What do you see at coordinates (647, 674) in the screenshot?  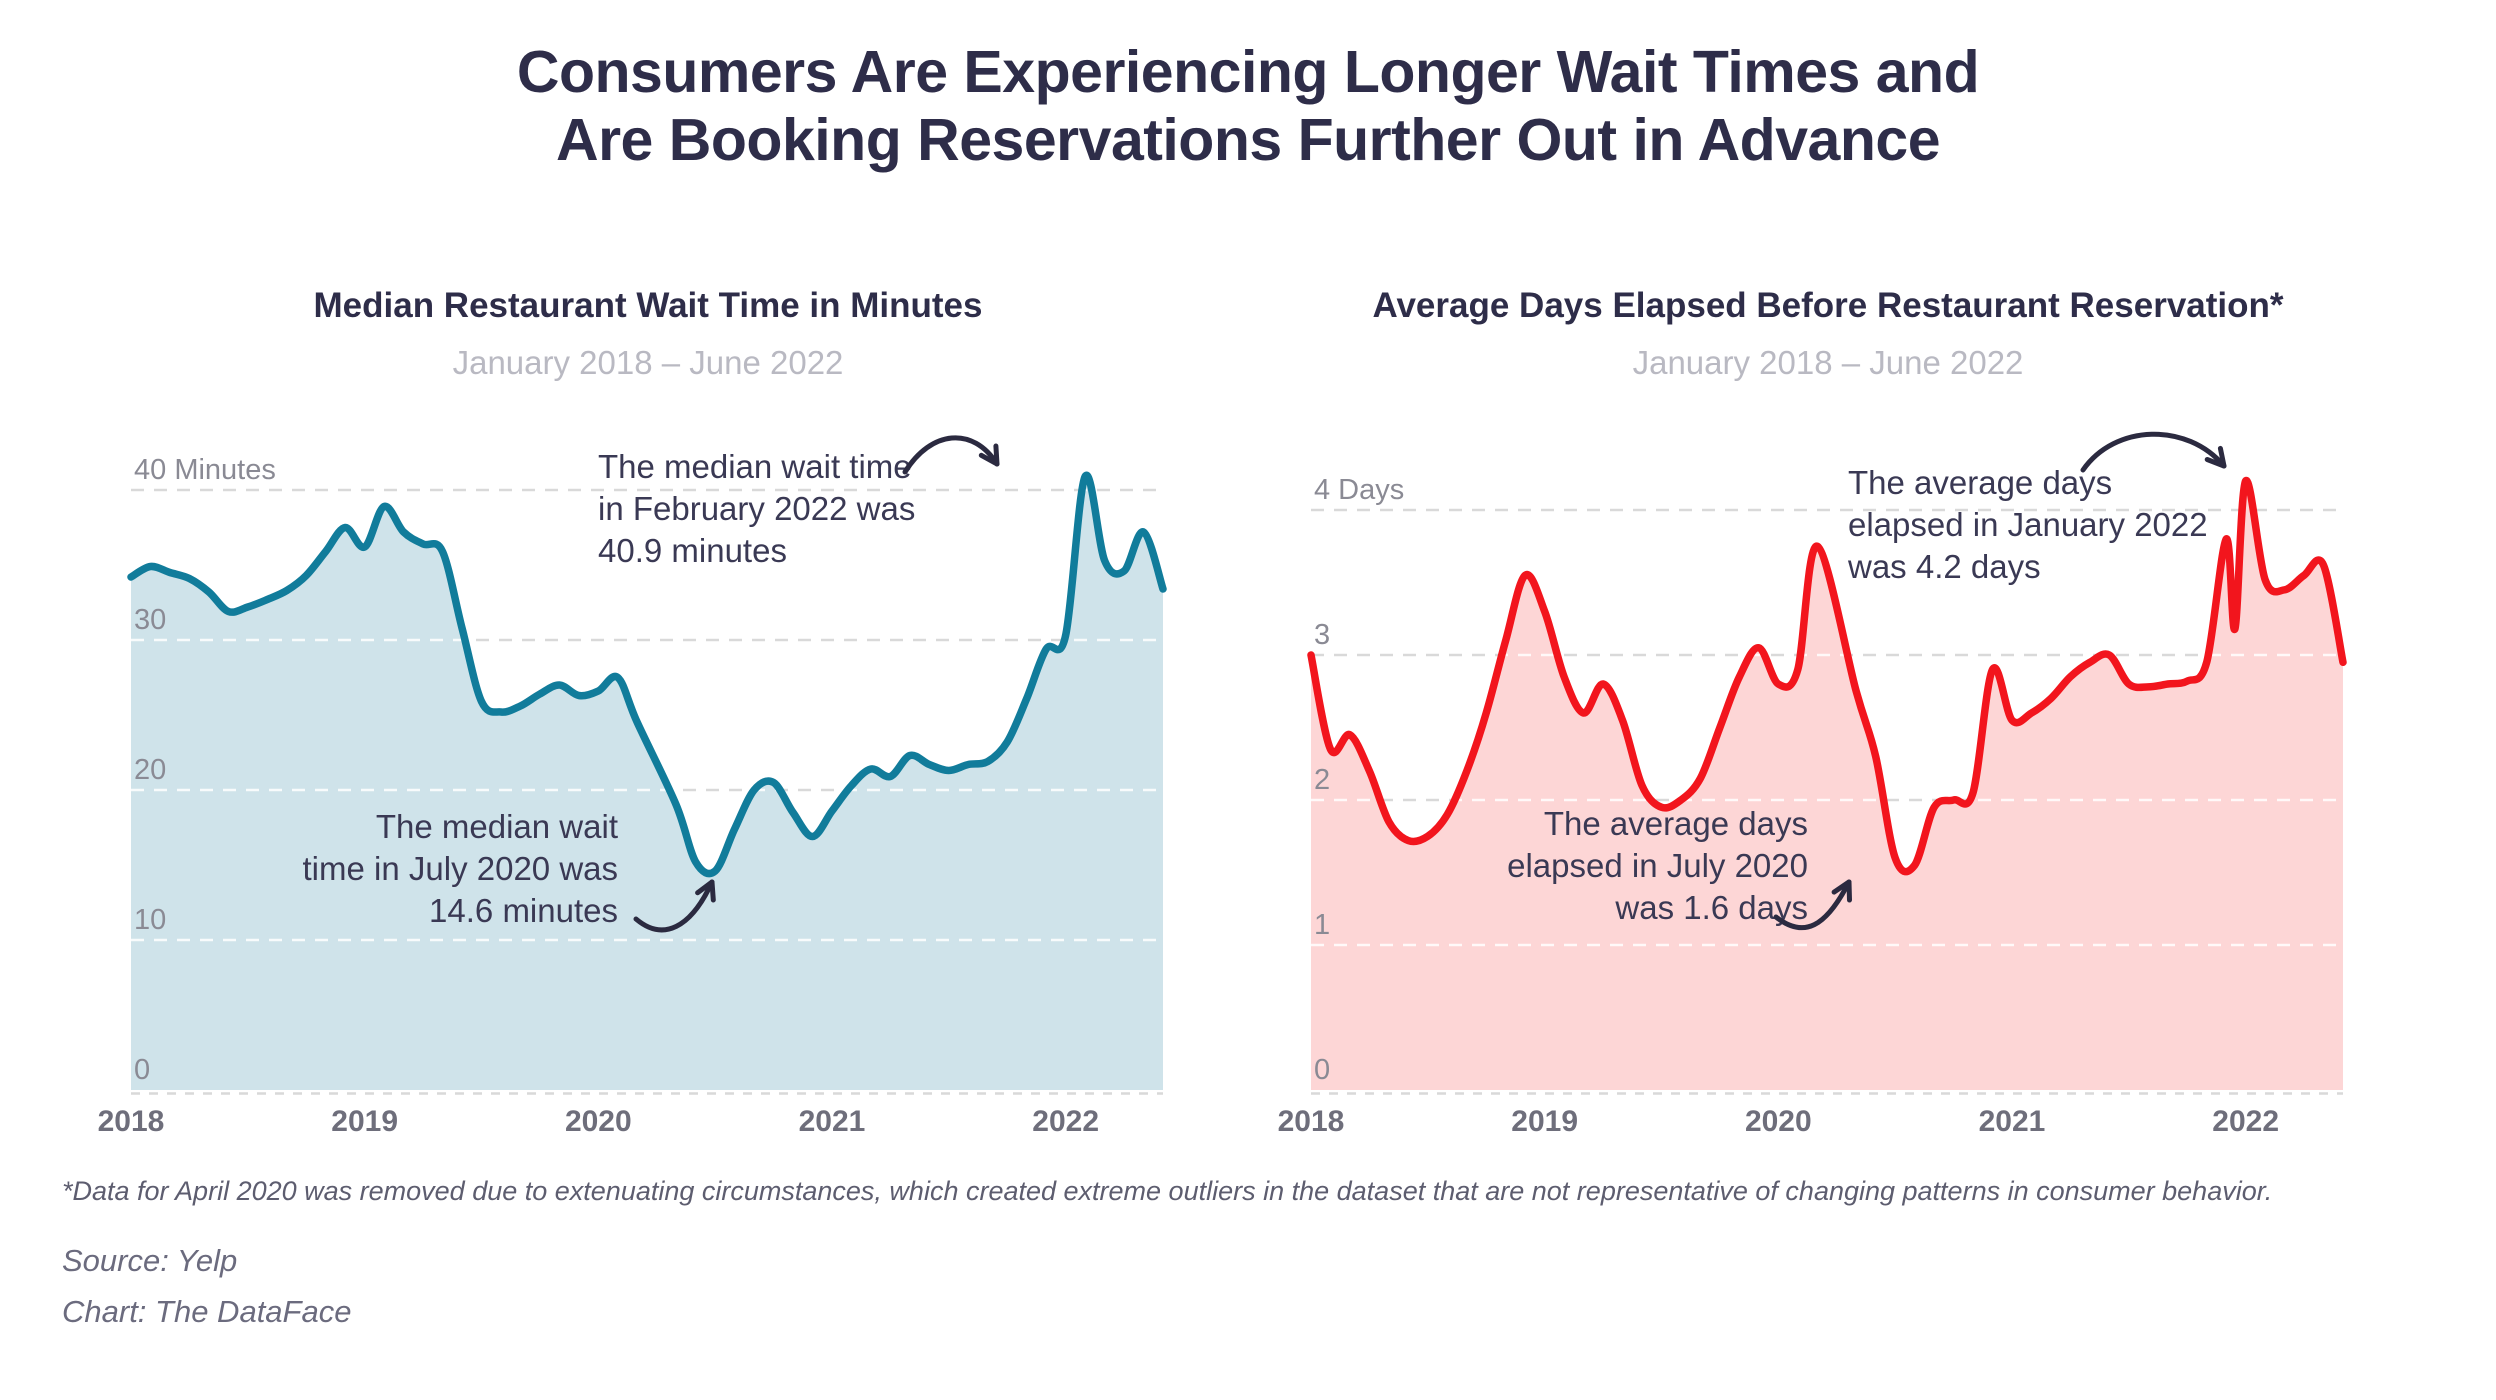 I see `wait-time-line` at bounding box center [647, 674].